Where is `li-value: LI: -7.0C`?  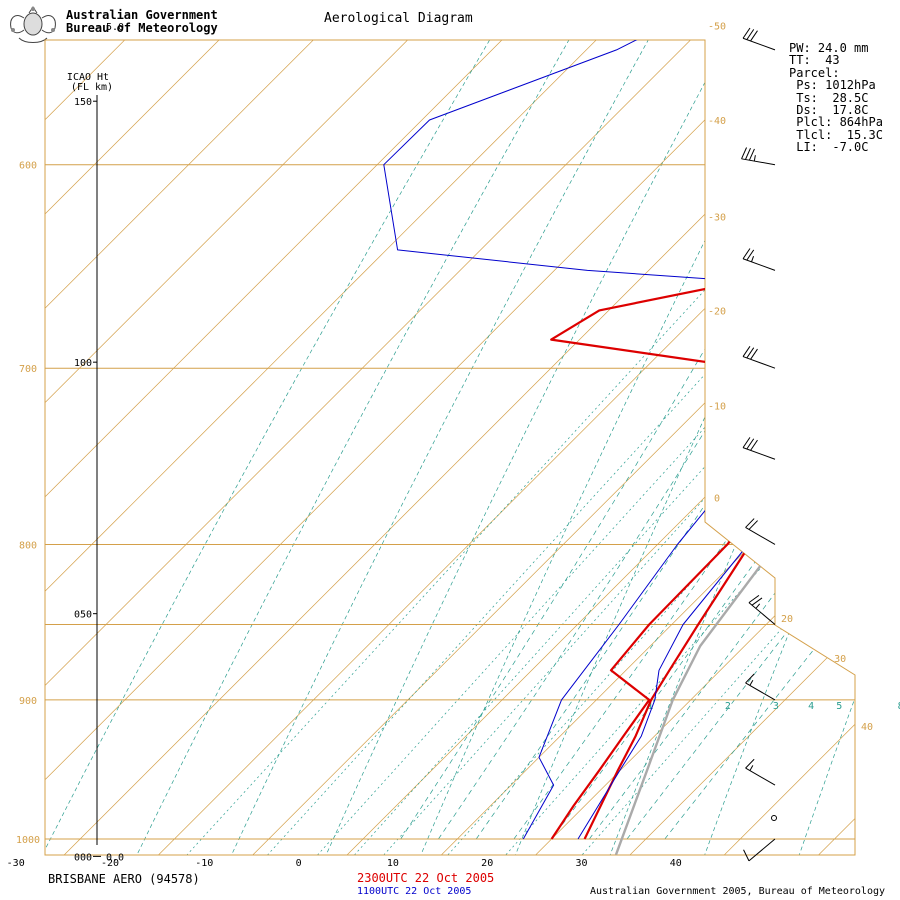 li-value: LI: -7.0C is located at coordinates (829, 147).